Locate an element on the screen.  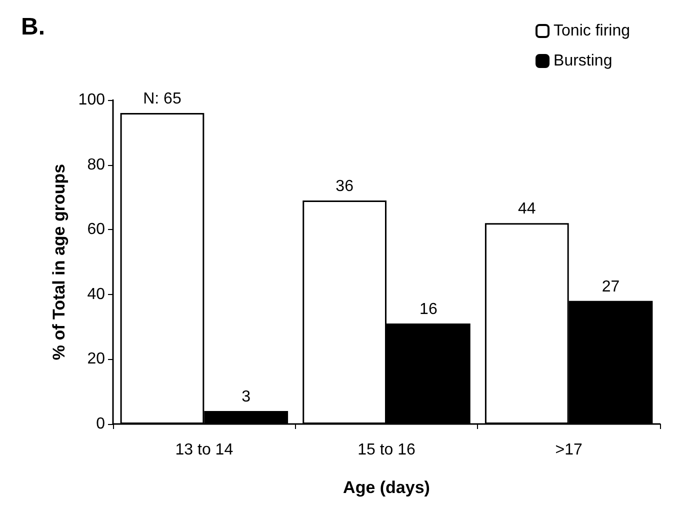
y-tick-label: 100 is located at coordinates (92, 100).